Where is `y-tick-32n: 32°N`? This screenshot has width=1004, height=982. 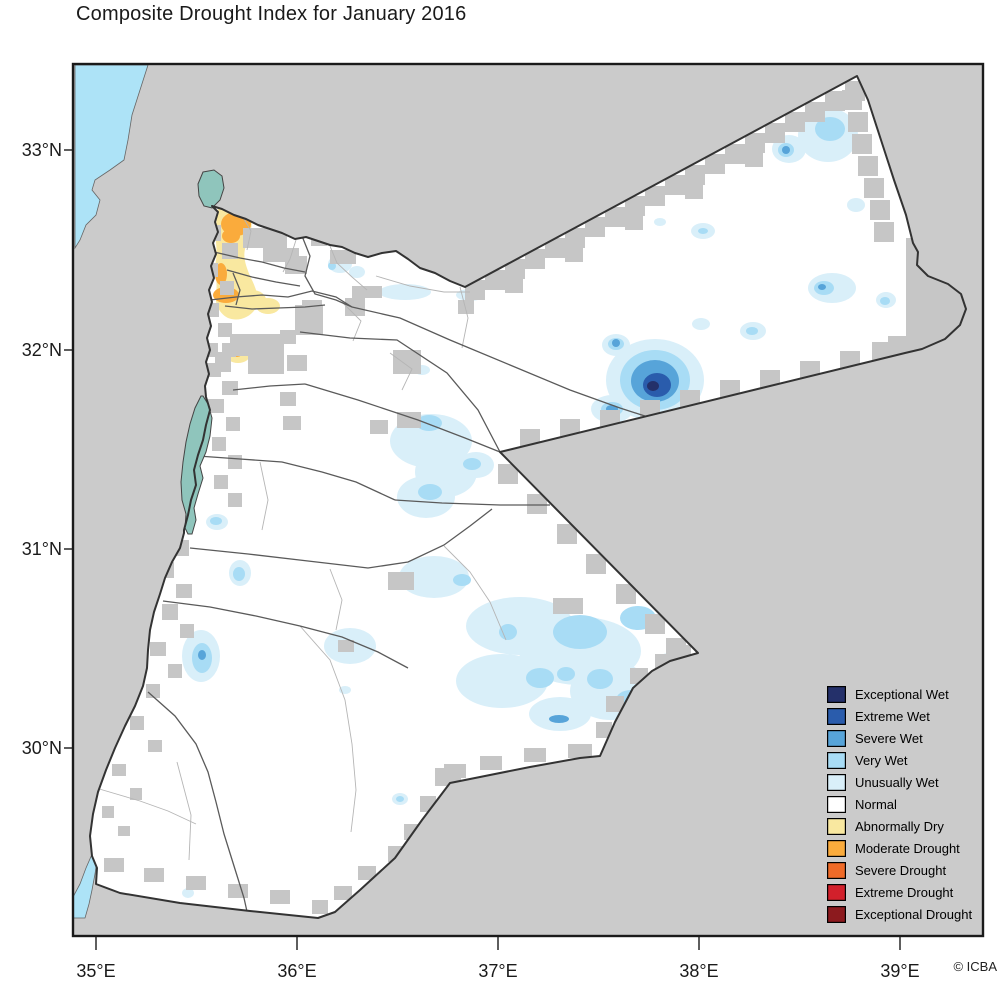
y-tick-32n: 32°N is located at coordinates (42, 350).